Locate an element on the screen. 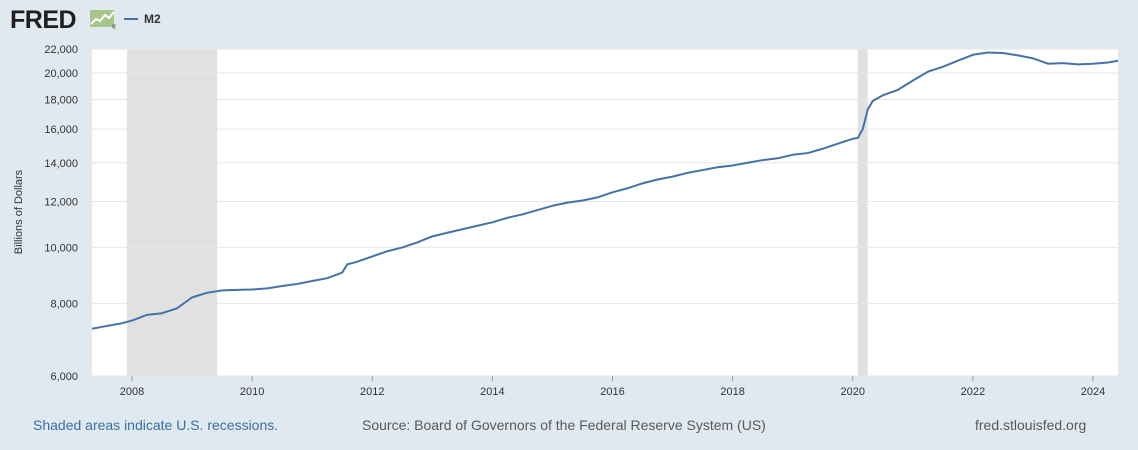 This screenshot has width=1138, height=450. logo-registered-mark: ® is located at coordinates (114, 26).